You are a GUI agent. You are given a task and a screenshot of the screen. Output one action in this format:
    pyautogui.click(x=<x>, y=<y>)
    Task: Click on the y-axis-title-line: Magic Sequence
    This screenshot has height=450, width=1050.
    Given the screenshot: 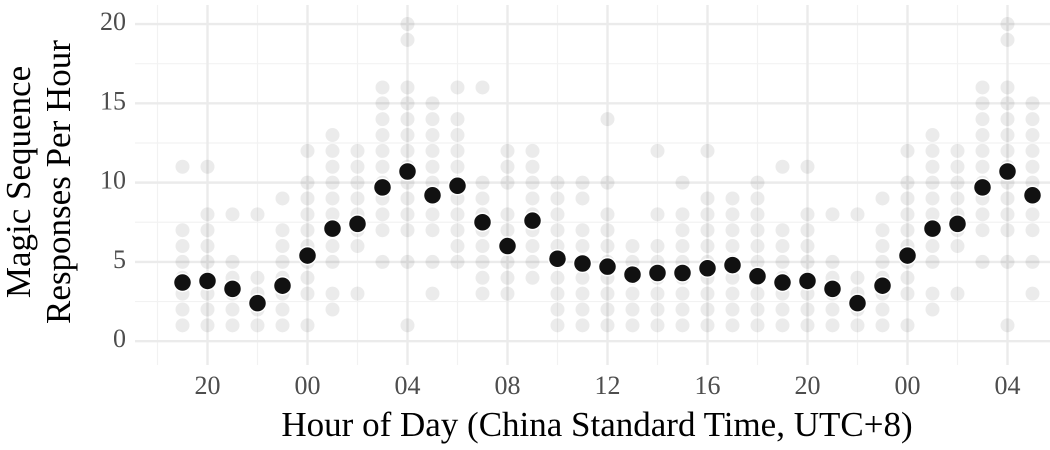 What is the action you would take?
    pyautogui.click(x=19, y=182)
    